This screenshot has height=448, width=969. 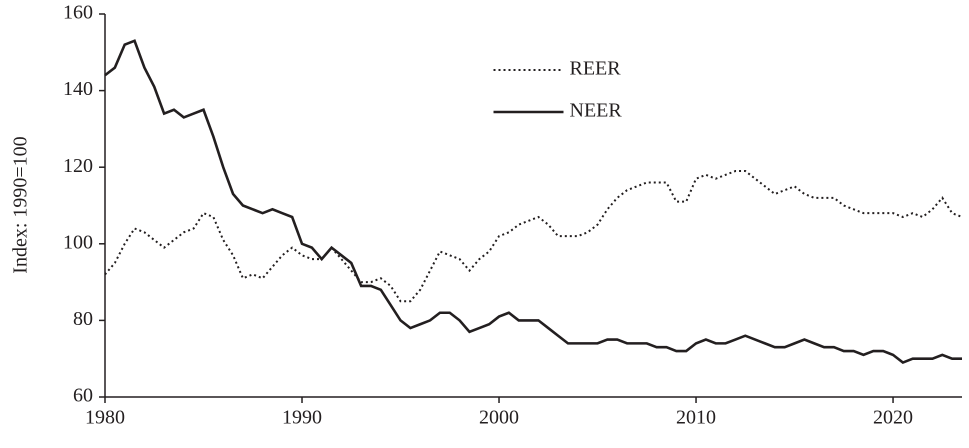 I want to click on x-tick-label: 2000, so click(x=499, y=418).